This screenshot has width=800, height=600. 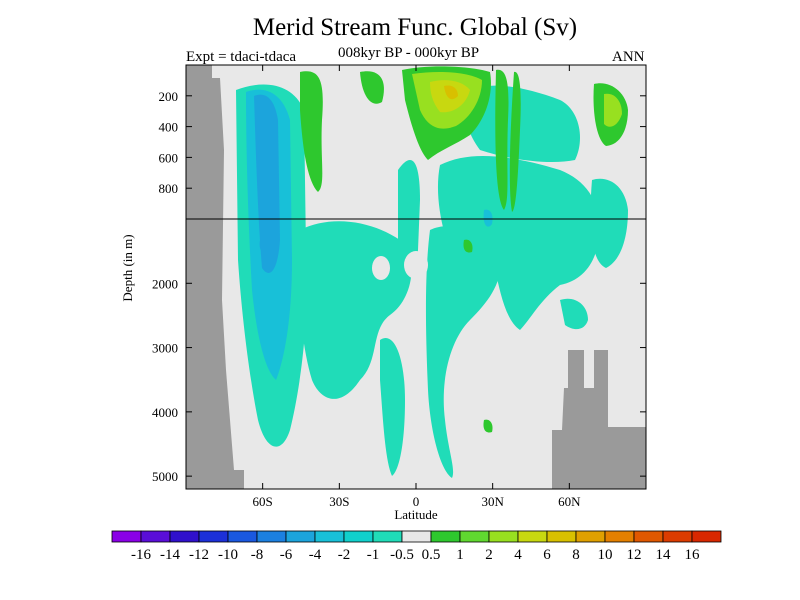 I want to click on colorbar-label-9: -0.5, so click(x=402, y=555).